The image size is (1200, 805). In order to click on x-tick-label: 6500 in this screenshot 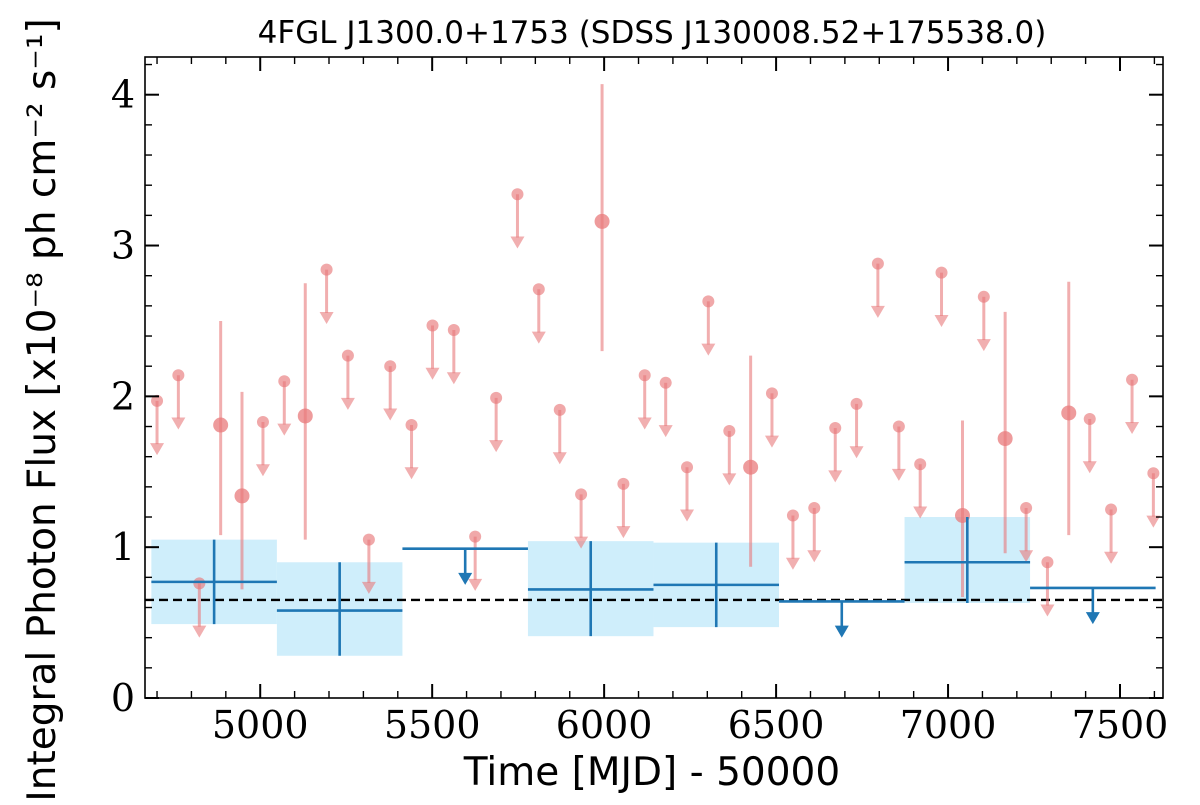, I will do `click(776, 725)`.